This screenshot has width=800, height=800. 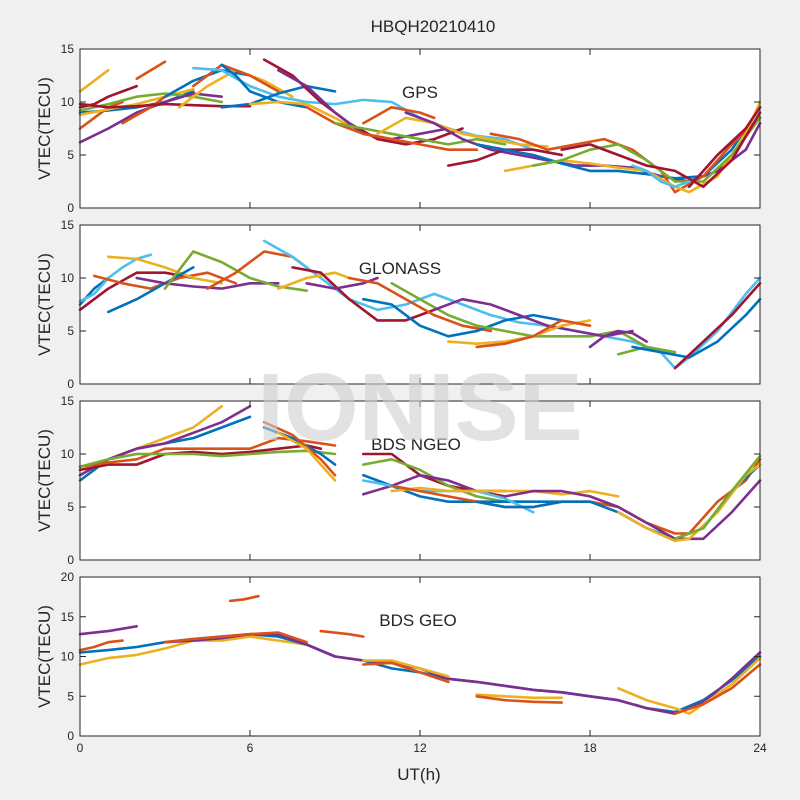 What do you see at coordinates (417, 620) in the screenshot?
I see `panel-label: BDS GEO` at bounding box center [417, 620].